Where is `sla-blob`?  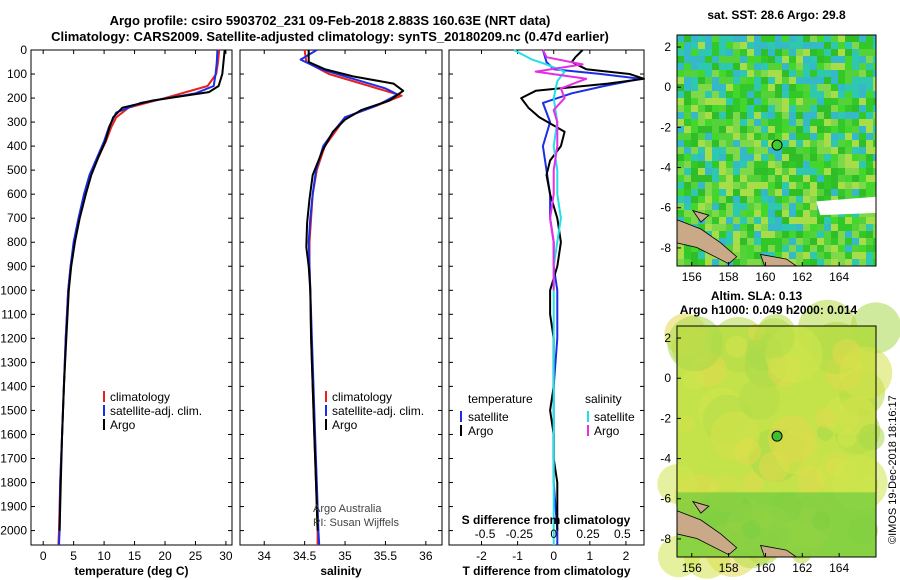
sla-blob is located at coordinates (866, 373).